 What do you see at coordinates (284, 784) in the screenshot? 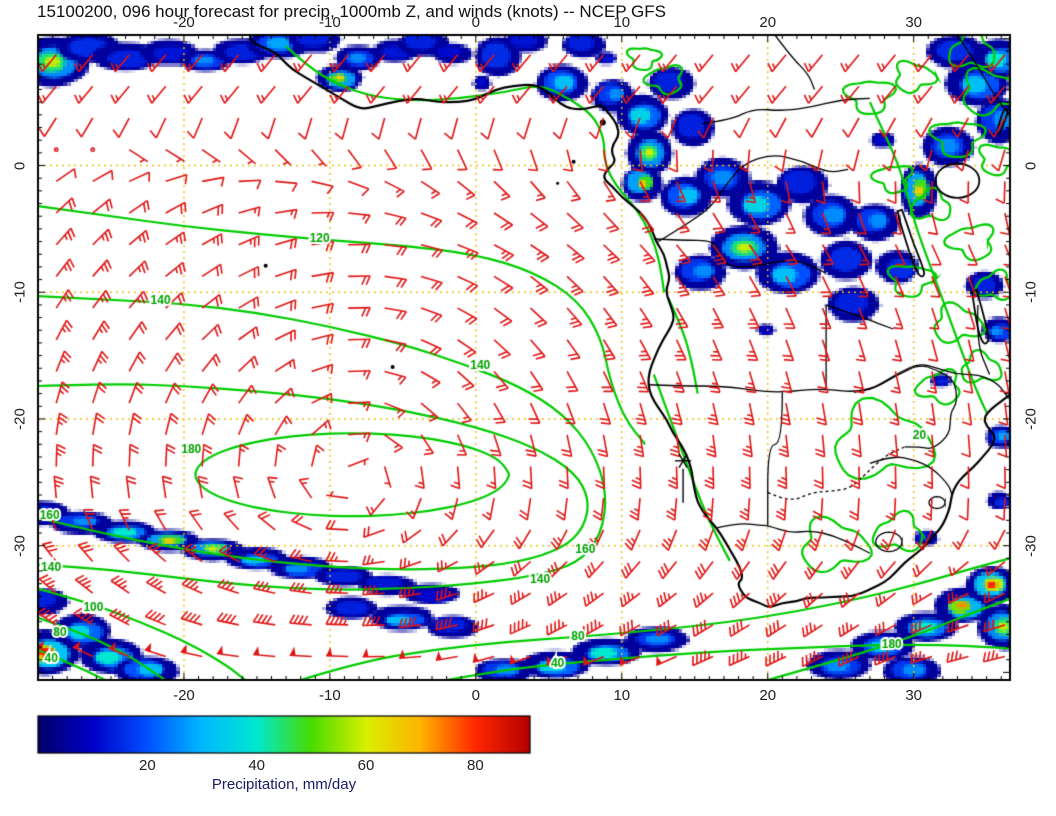
I see `colorbar-caption: Precipitation, mm/day` at bounding box center [284, 784].